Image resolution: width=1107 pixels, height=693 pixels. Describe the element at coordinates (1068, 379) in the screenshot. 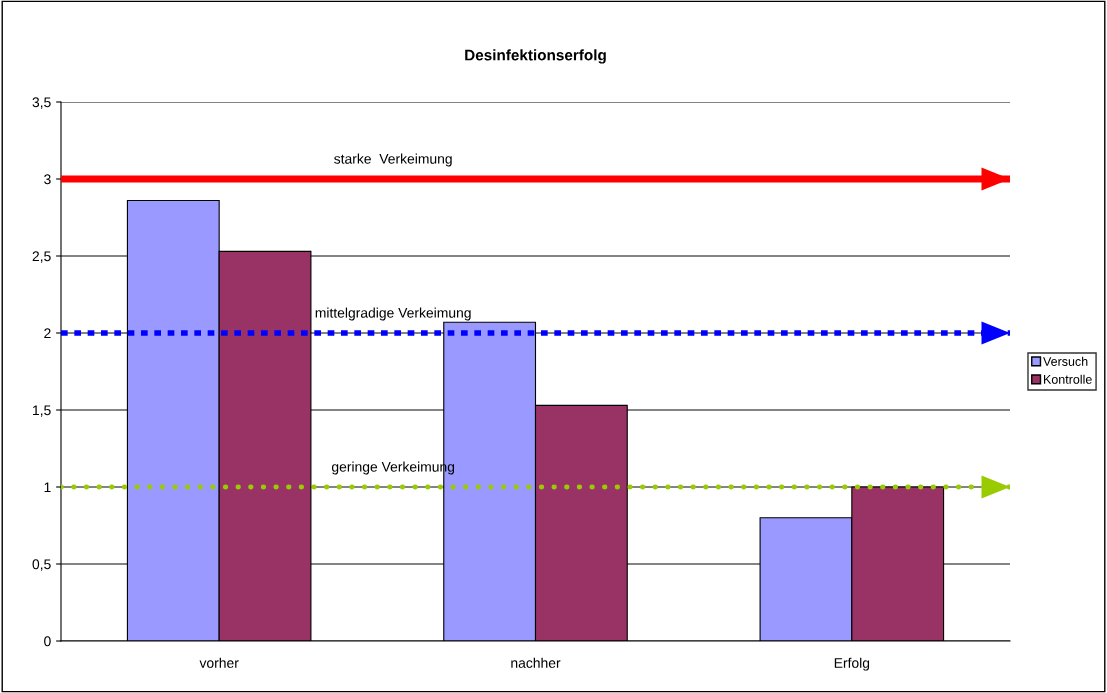

I see `legend-label: Kontrolle` at that location.